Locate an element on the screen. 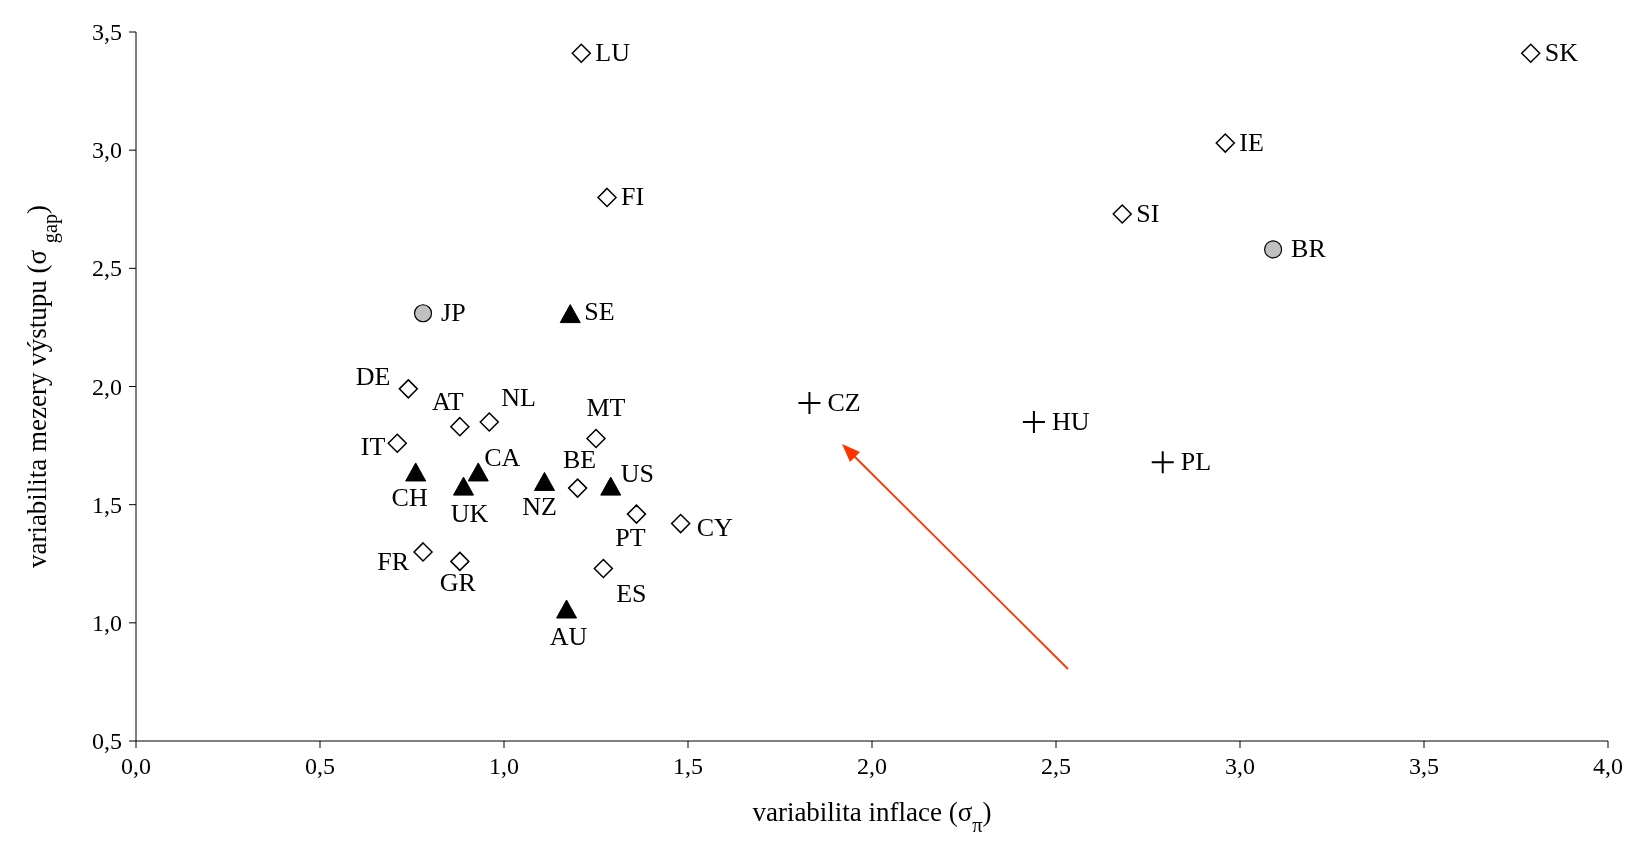 Image resolution: width=1630 pixels, height=852 pixels. y-tick-label: 1,0 is located at coordinates (107, 622).